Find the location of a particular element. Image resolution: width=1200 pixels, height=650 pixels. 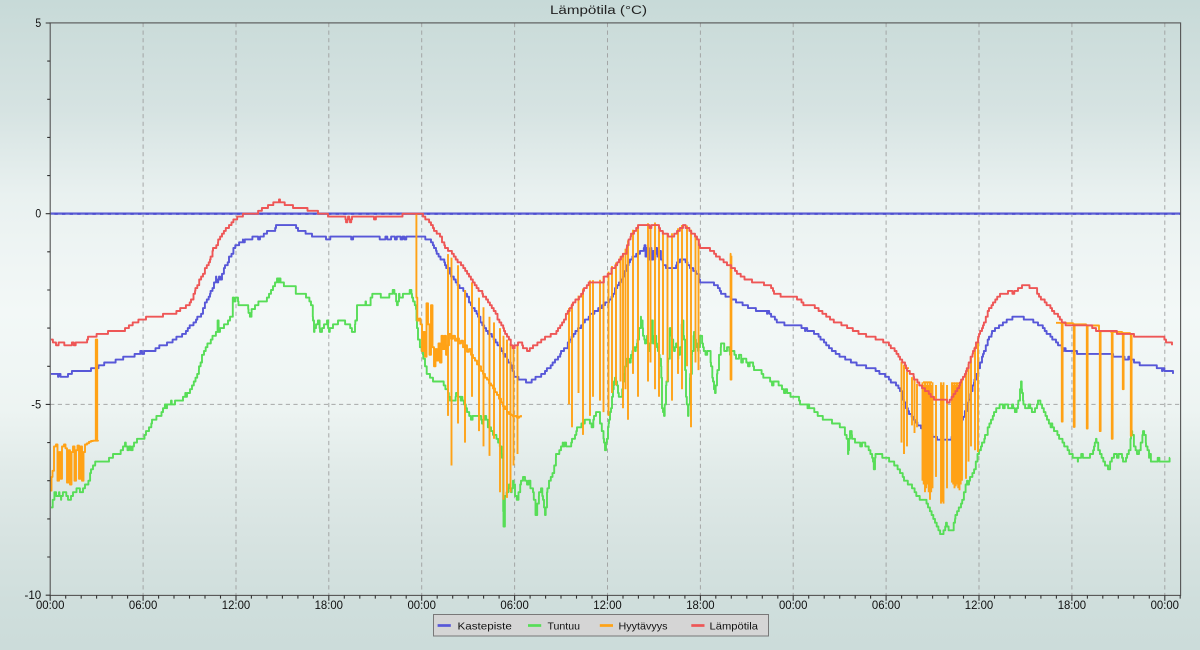

svg-text: Lämpötila is located at coordinates (734, 627).